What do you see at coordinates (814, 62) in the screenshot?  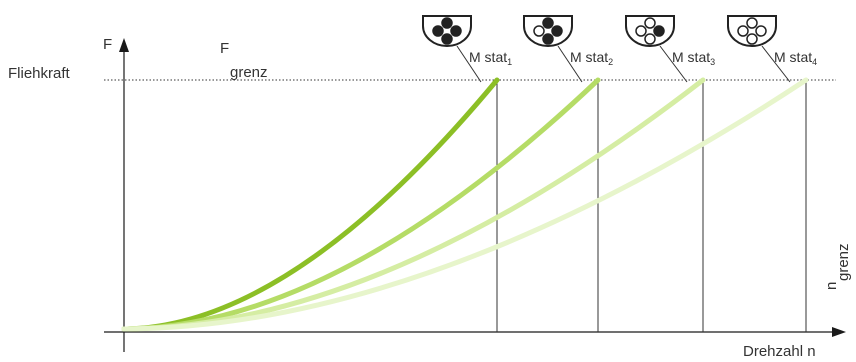 I see `curve-label-sub: 4` at bounding box center [814, 62].